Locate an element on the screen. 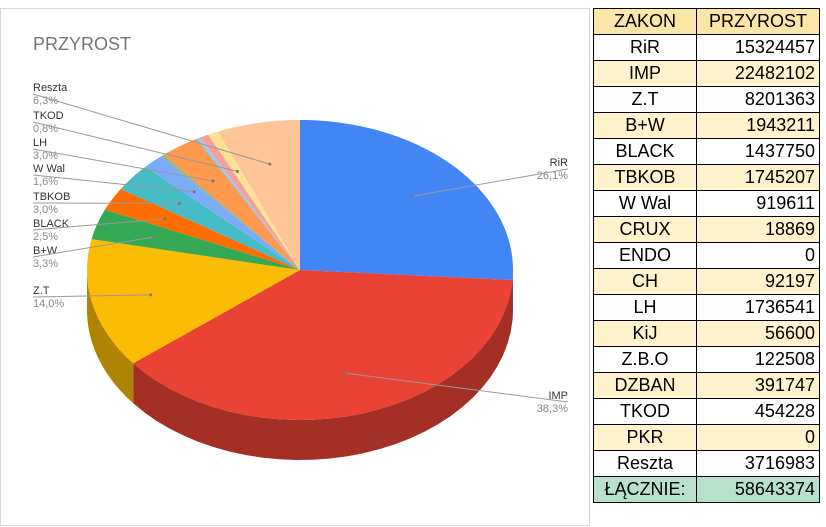 The image size is (826, 527). table-row: KiJ 56600 is located at coordinates (706, 333).